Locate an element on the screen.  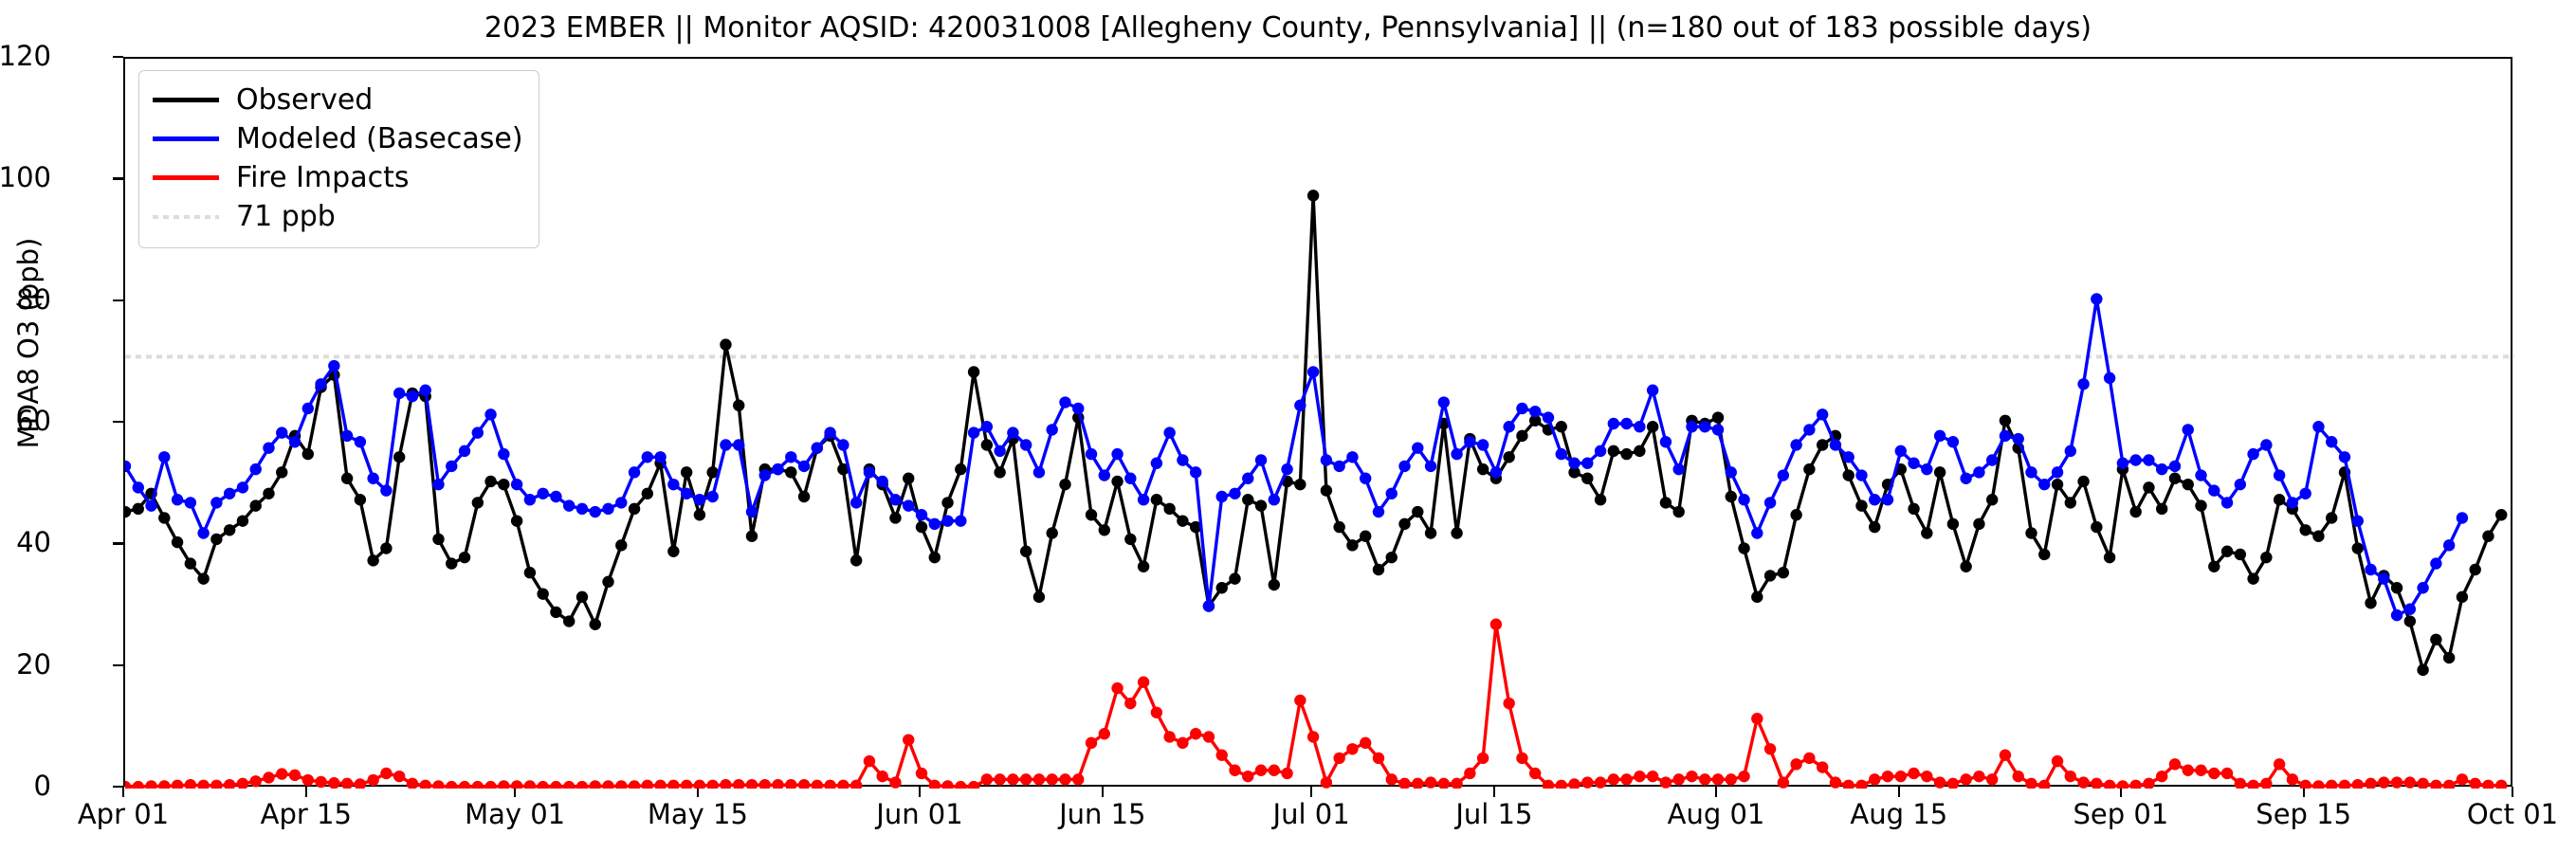
y-tick-label: 40 is located at coordinates (33, 542).